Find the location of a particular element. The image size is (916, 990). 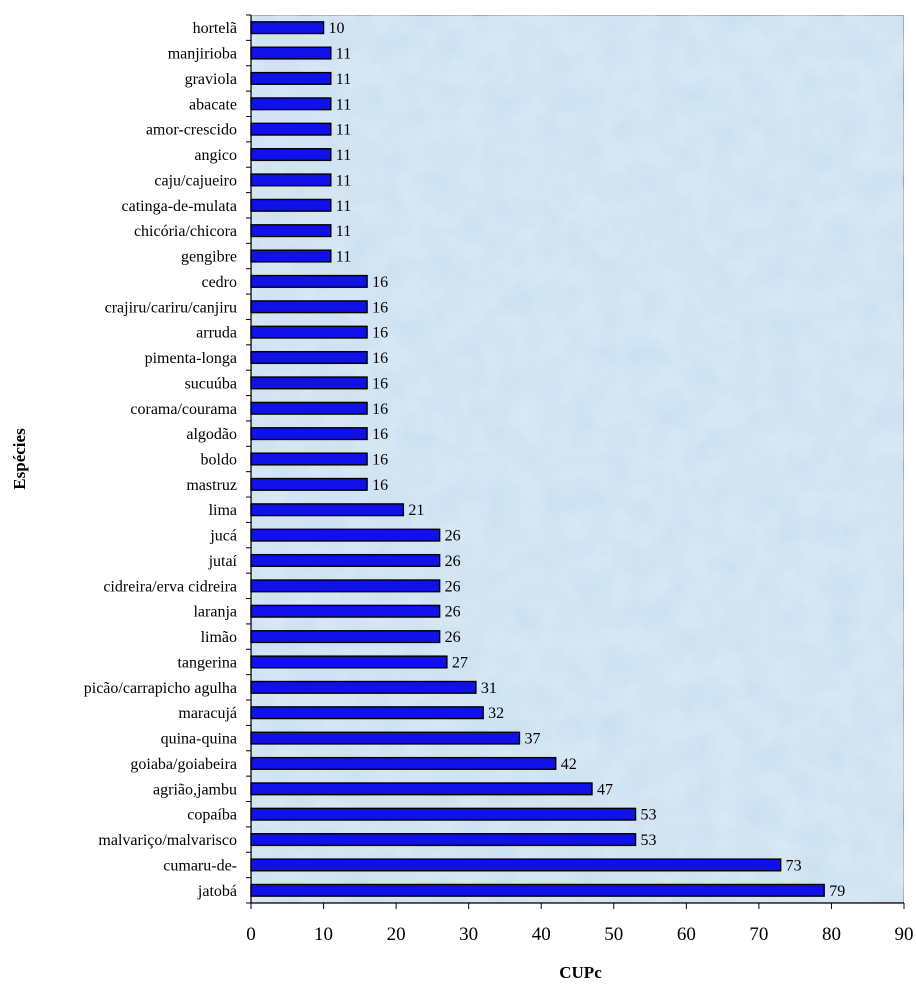

category-label: laranja is located at coordinates (215, 612).